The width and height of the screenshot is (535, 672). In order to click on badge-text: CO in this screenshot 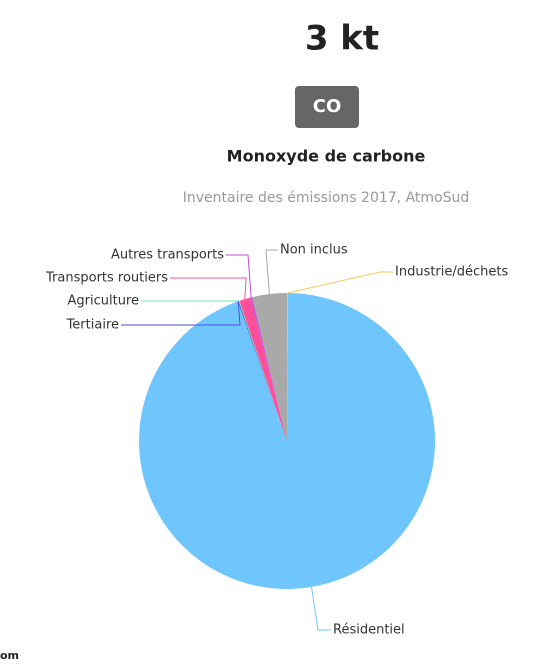, I will do `click(327, 106)`.